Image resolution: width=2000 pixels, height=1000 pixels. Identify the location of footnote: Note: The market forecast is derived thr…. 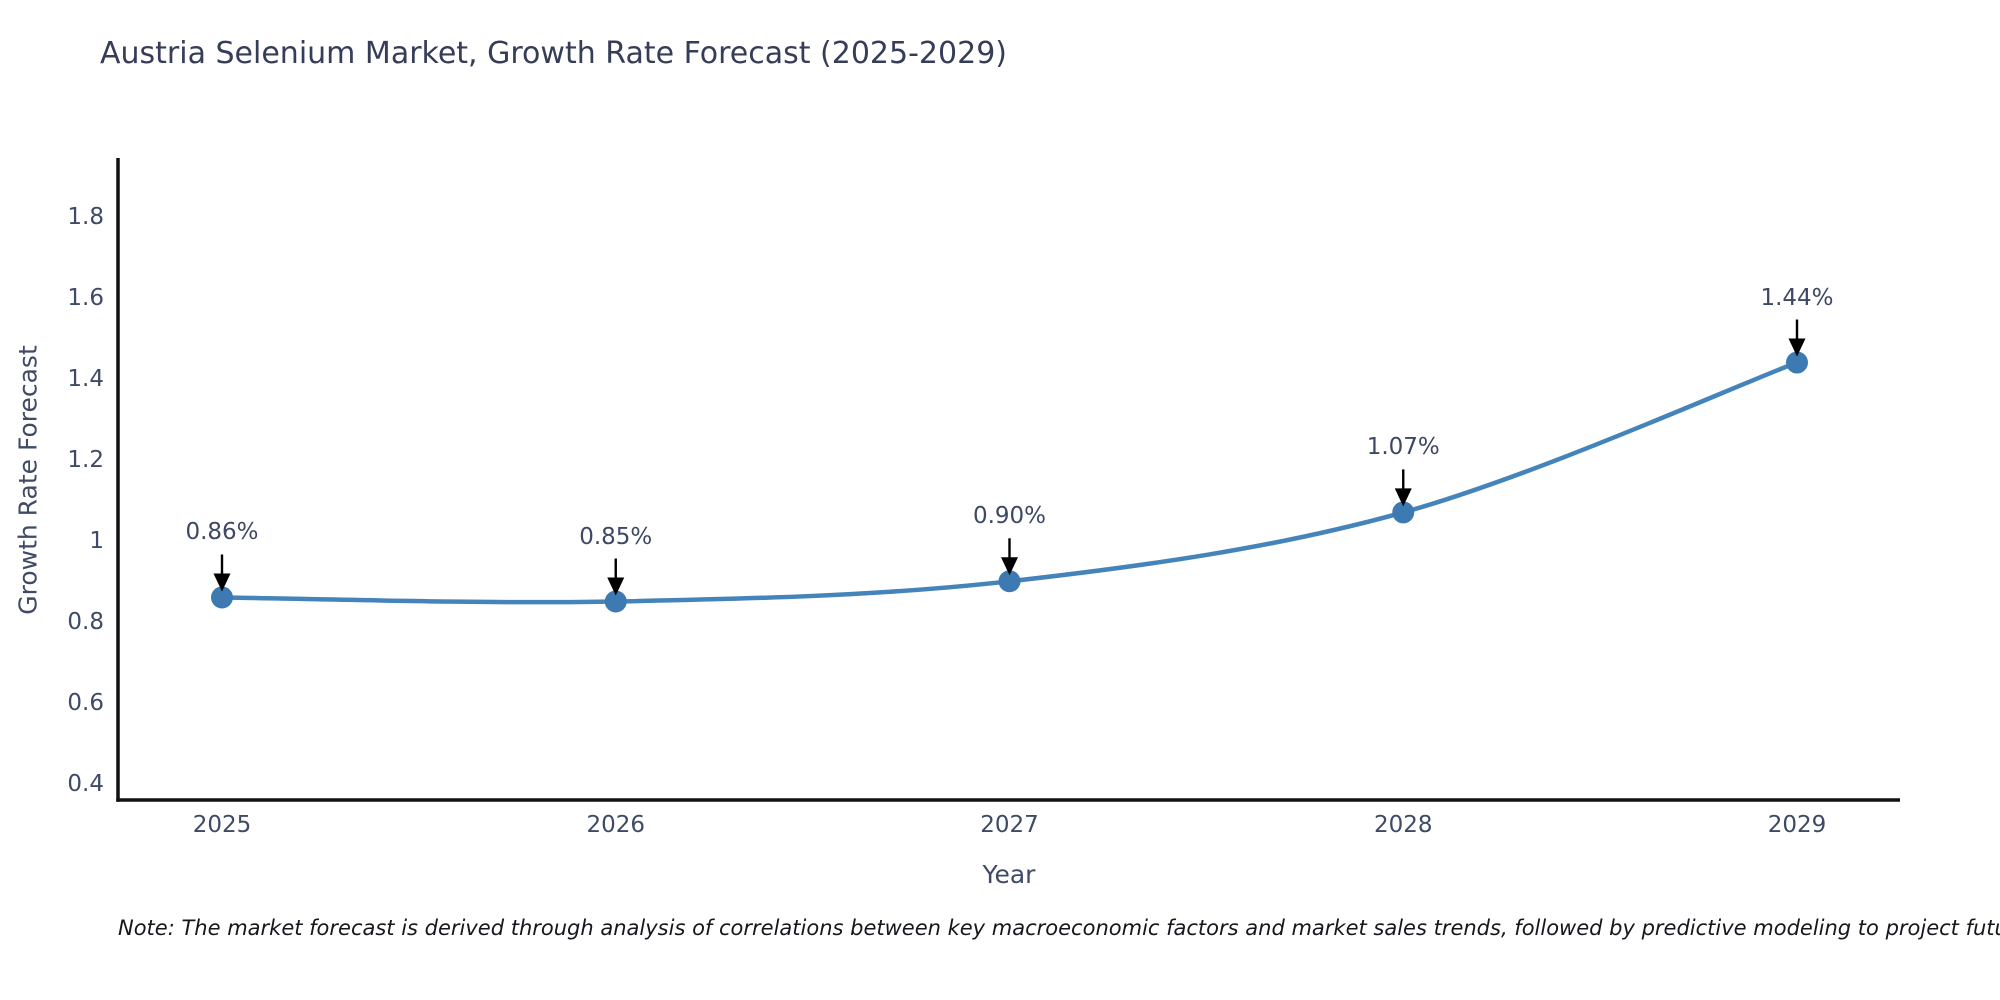
(1059, 928).